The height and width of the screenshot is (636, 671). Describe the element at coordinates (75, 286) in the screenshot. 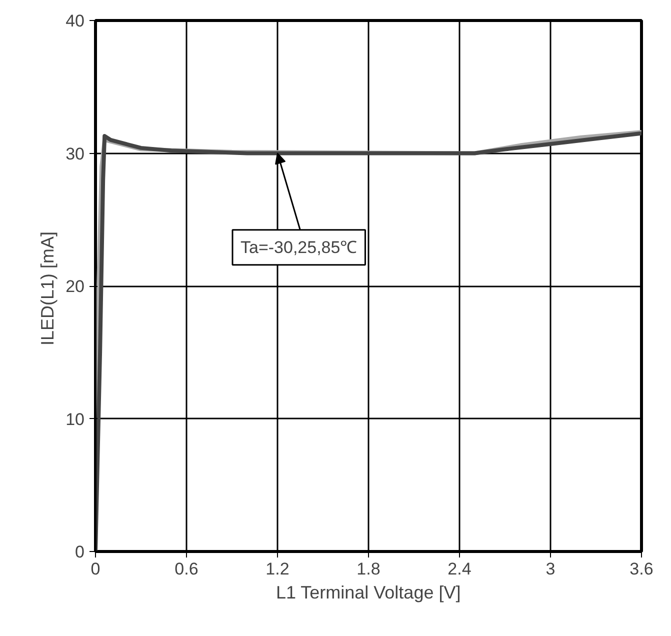

I see `y-tick-label: 20` at that location.